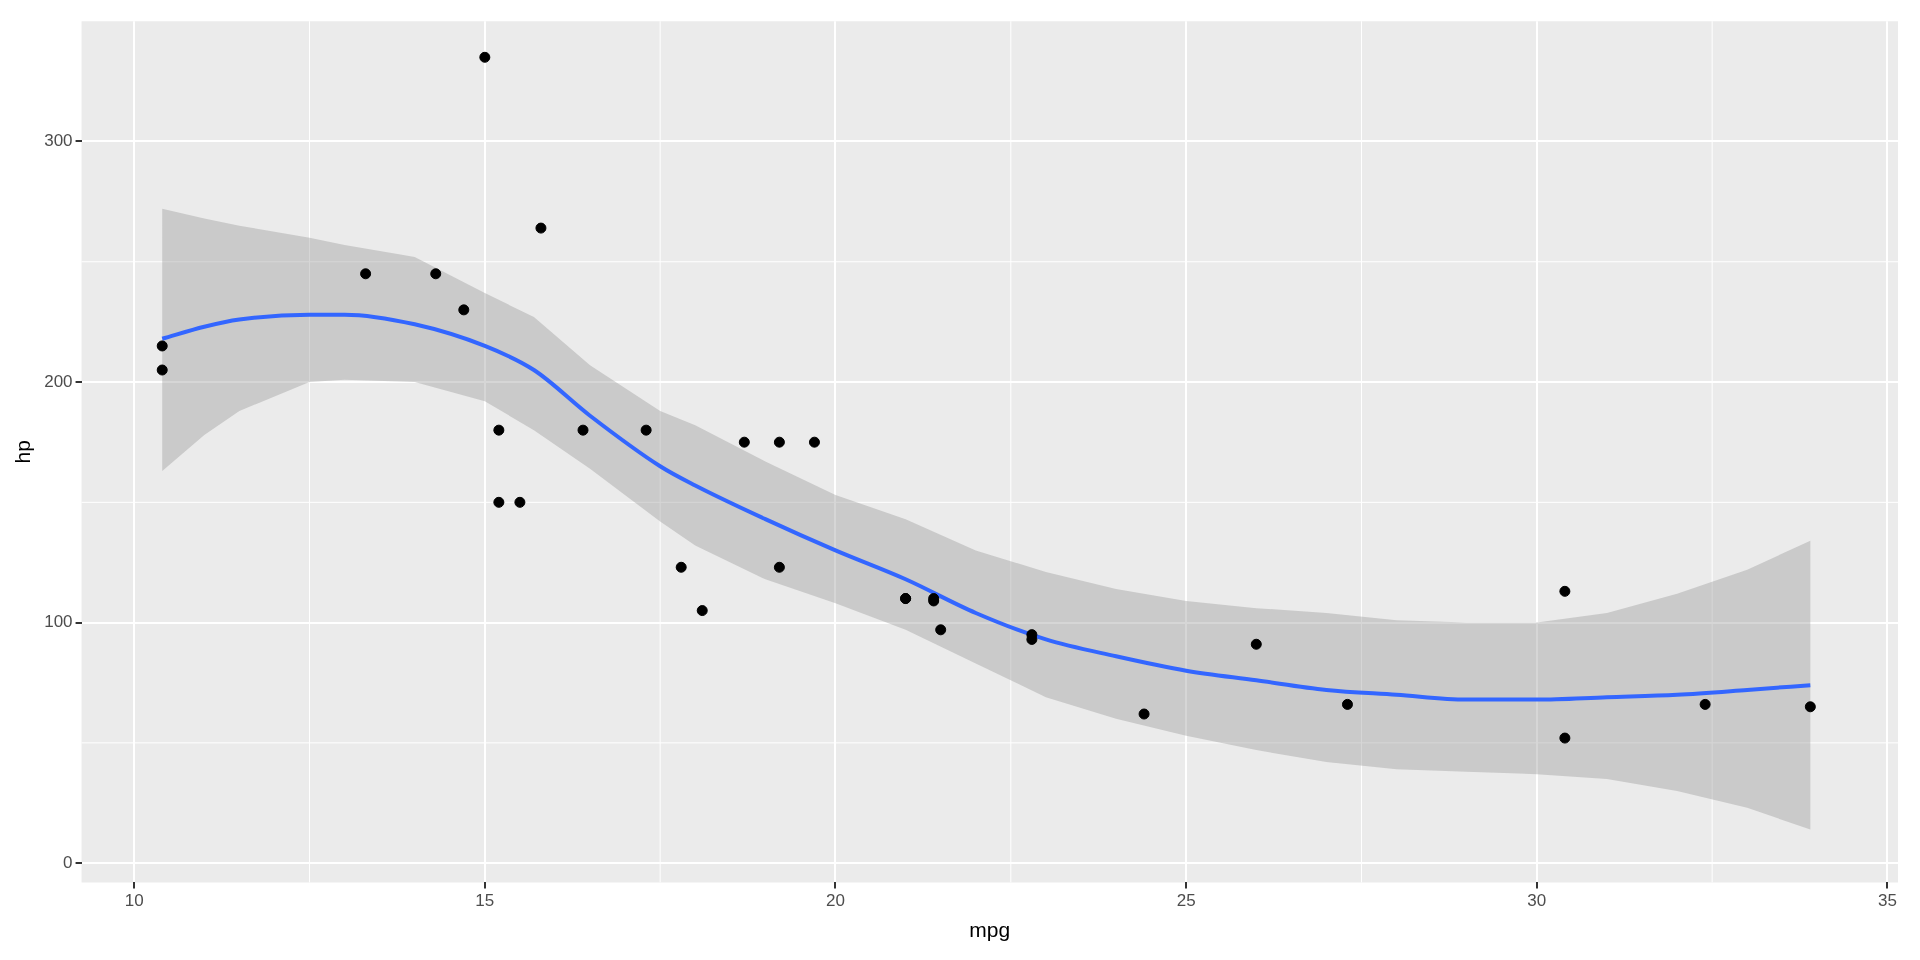  I want to click on y-tick-label: 100, so click(58, 622).